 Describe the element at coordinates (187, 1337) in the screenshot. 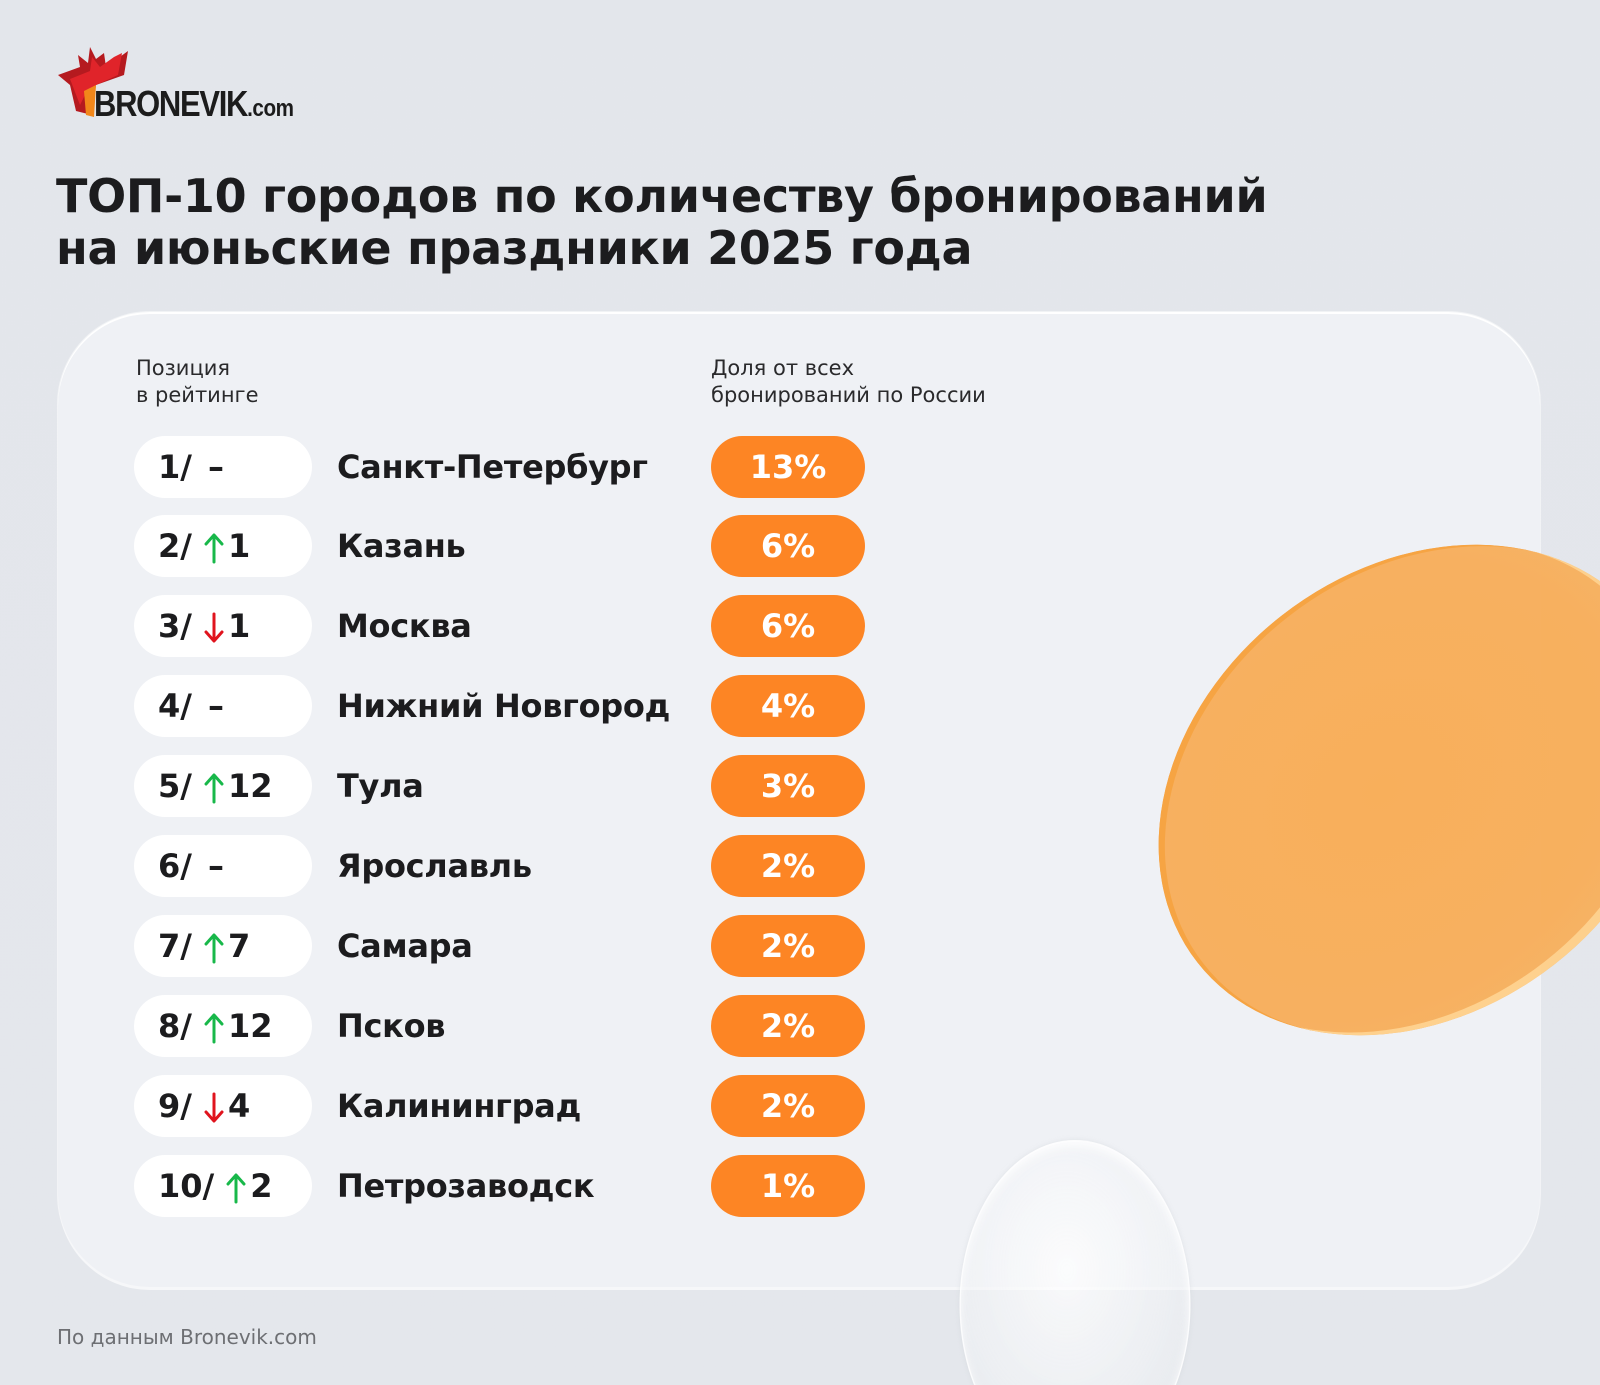

I see `source-note: По данным Bronevik.com` at that location.